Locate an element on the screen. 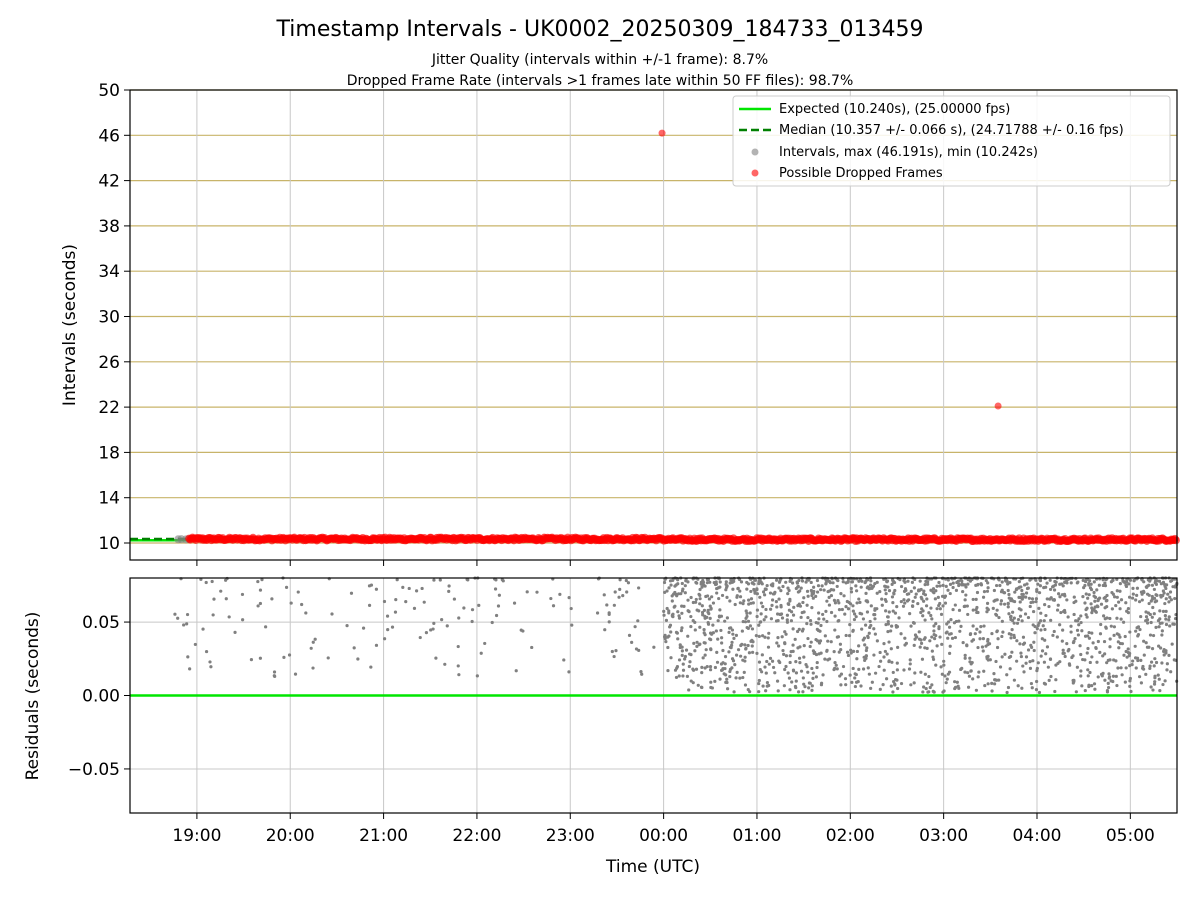 This screenshot has width=1200, height=900. intervals-y-tick-label: 14 is located at coordinates (109, 499).